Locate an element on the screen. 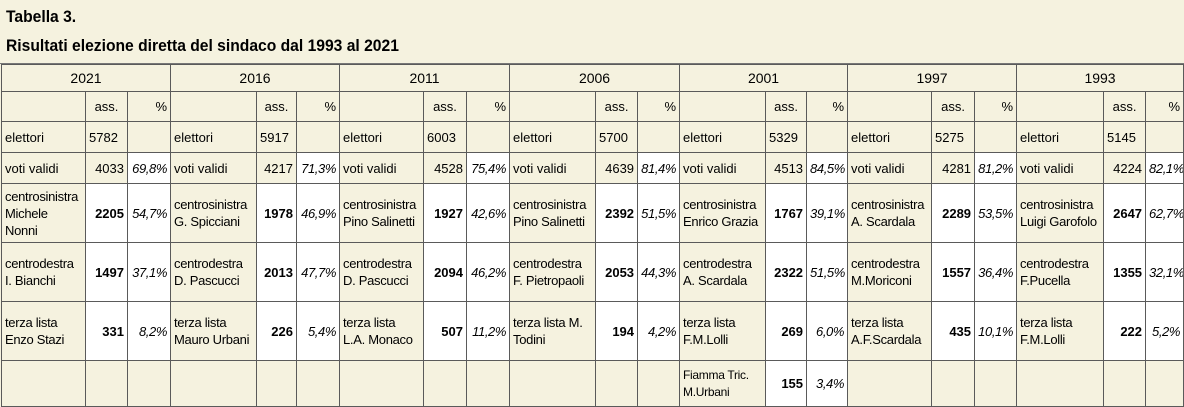 The width and height of the screenshot is (1184, 407). votes-value: 1978 is located at coordinates (276, 213).